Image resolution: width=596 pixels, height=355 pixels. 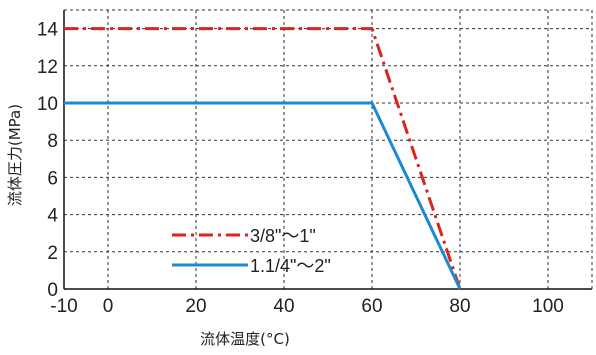 I want to click on x-tick-label: 60, so click(x=371, y=306).